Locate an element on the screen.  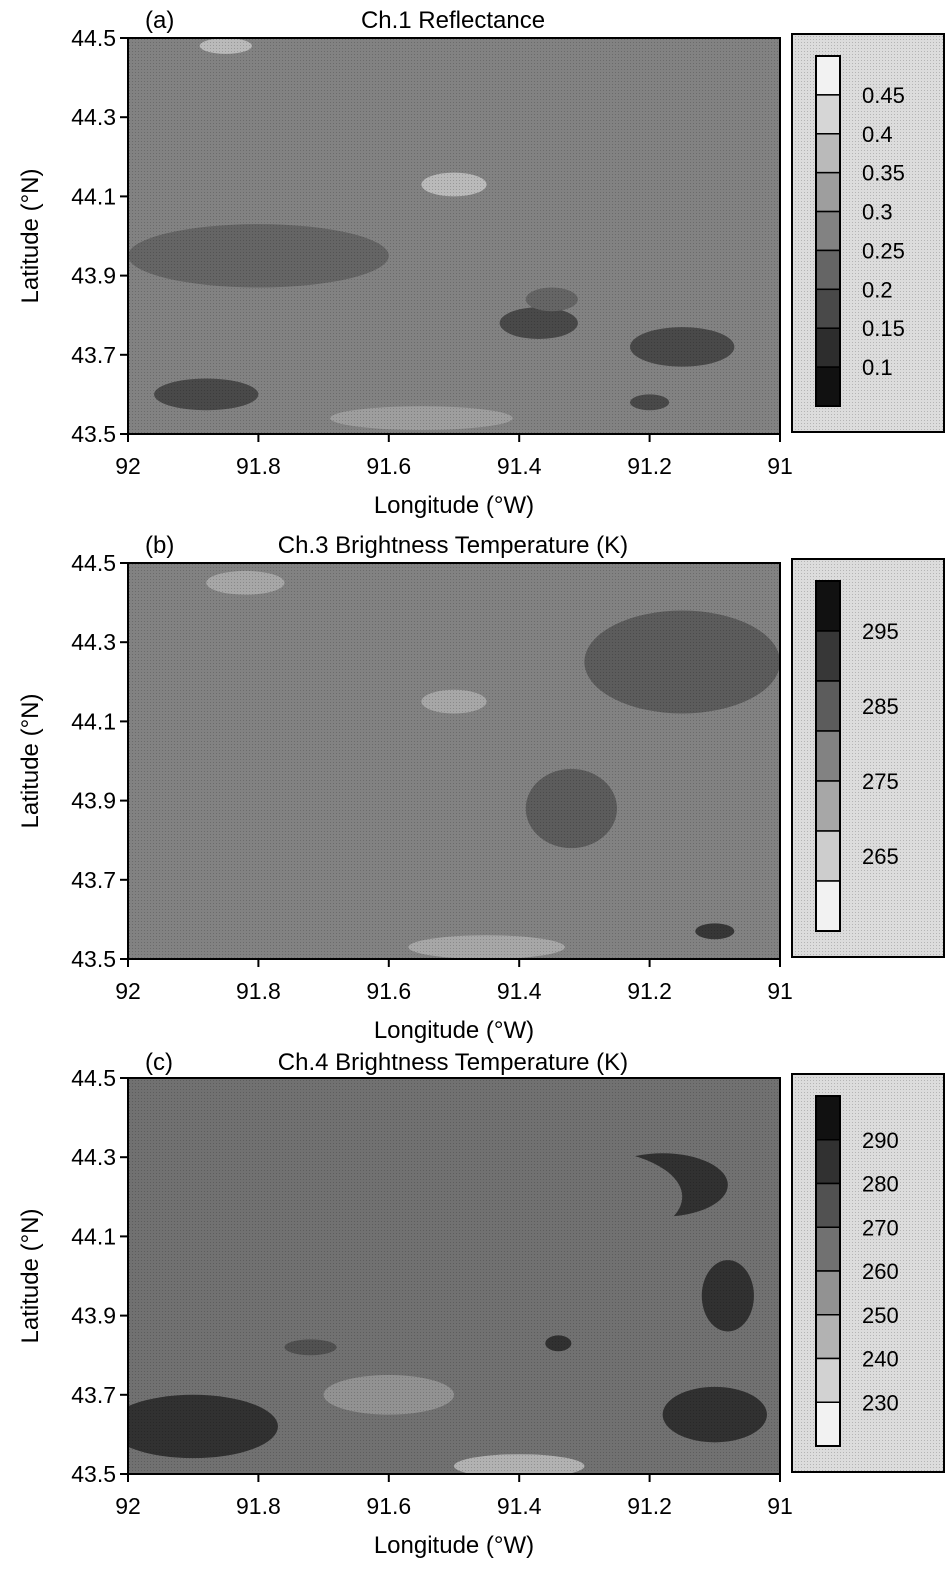
chart-title: Ch.3 Brightness Temperature (K) is located at coordinates (453, 545).